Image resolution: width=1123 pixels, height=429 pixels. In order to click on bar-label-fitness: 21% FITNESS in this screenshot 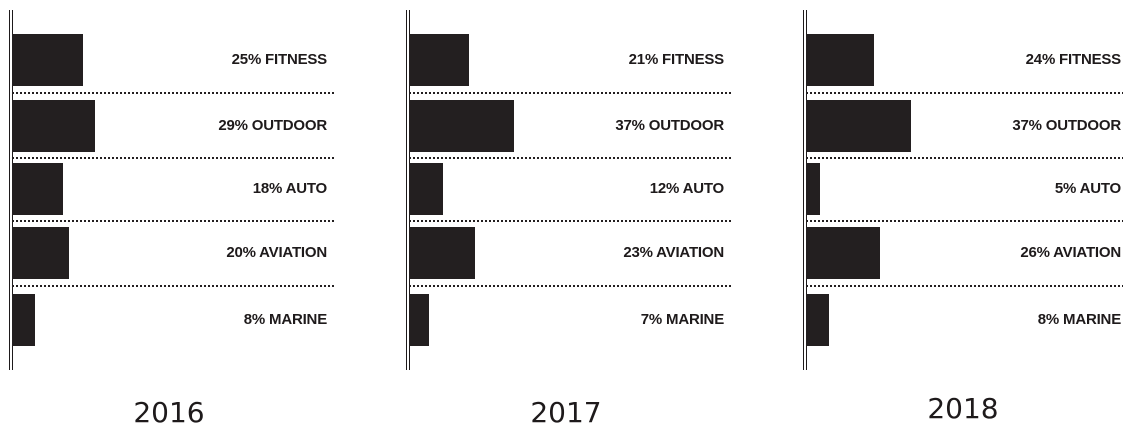, I will do `click(676, 59)`.